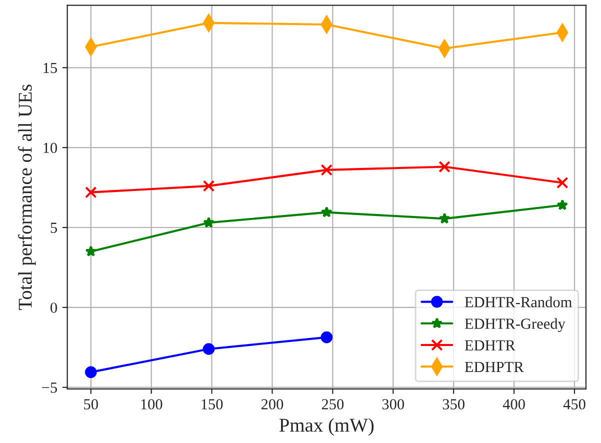 The width and height of the screenshot is (601, 443). I want to click on legend-label: EDHPTR, so click(494, 367).